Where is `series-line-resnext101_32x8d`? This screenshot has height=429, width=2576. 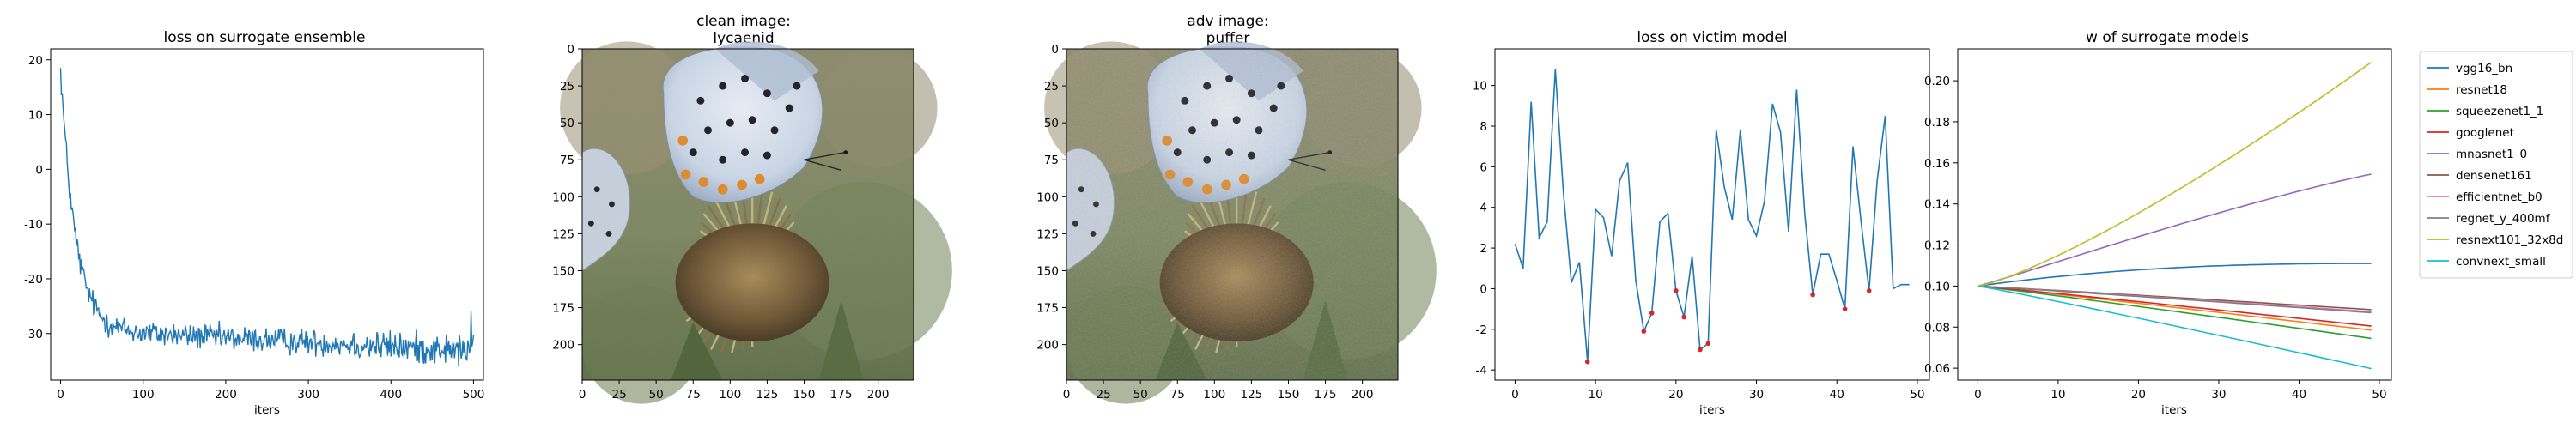
series-line-resnext101_32x8d is located at coordinates (2175, 174).